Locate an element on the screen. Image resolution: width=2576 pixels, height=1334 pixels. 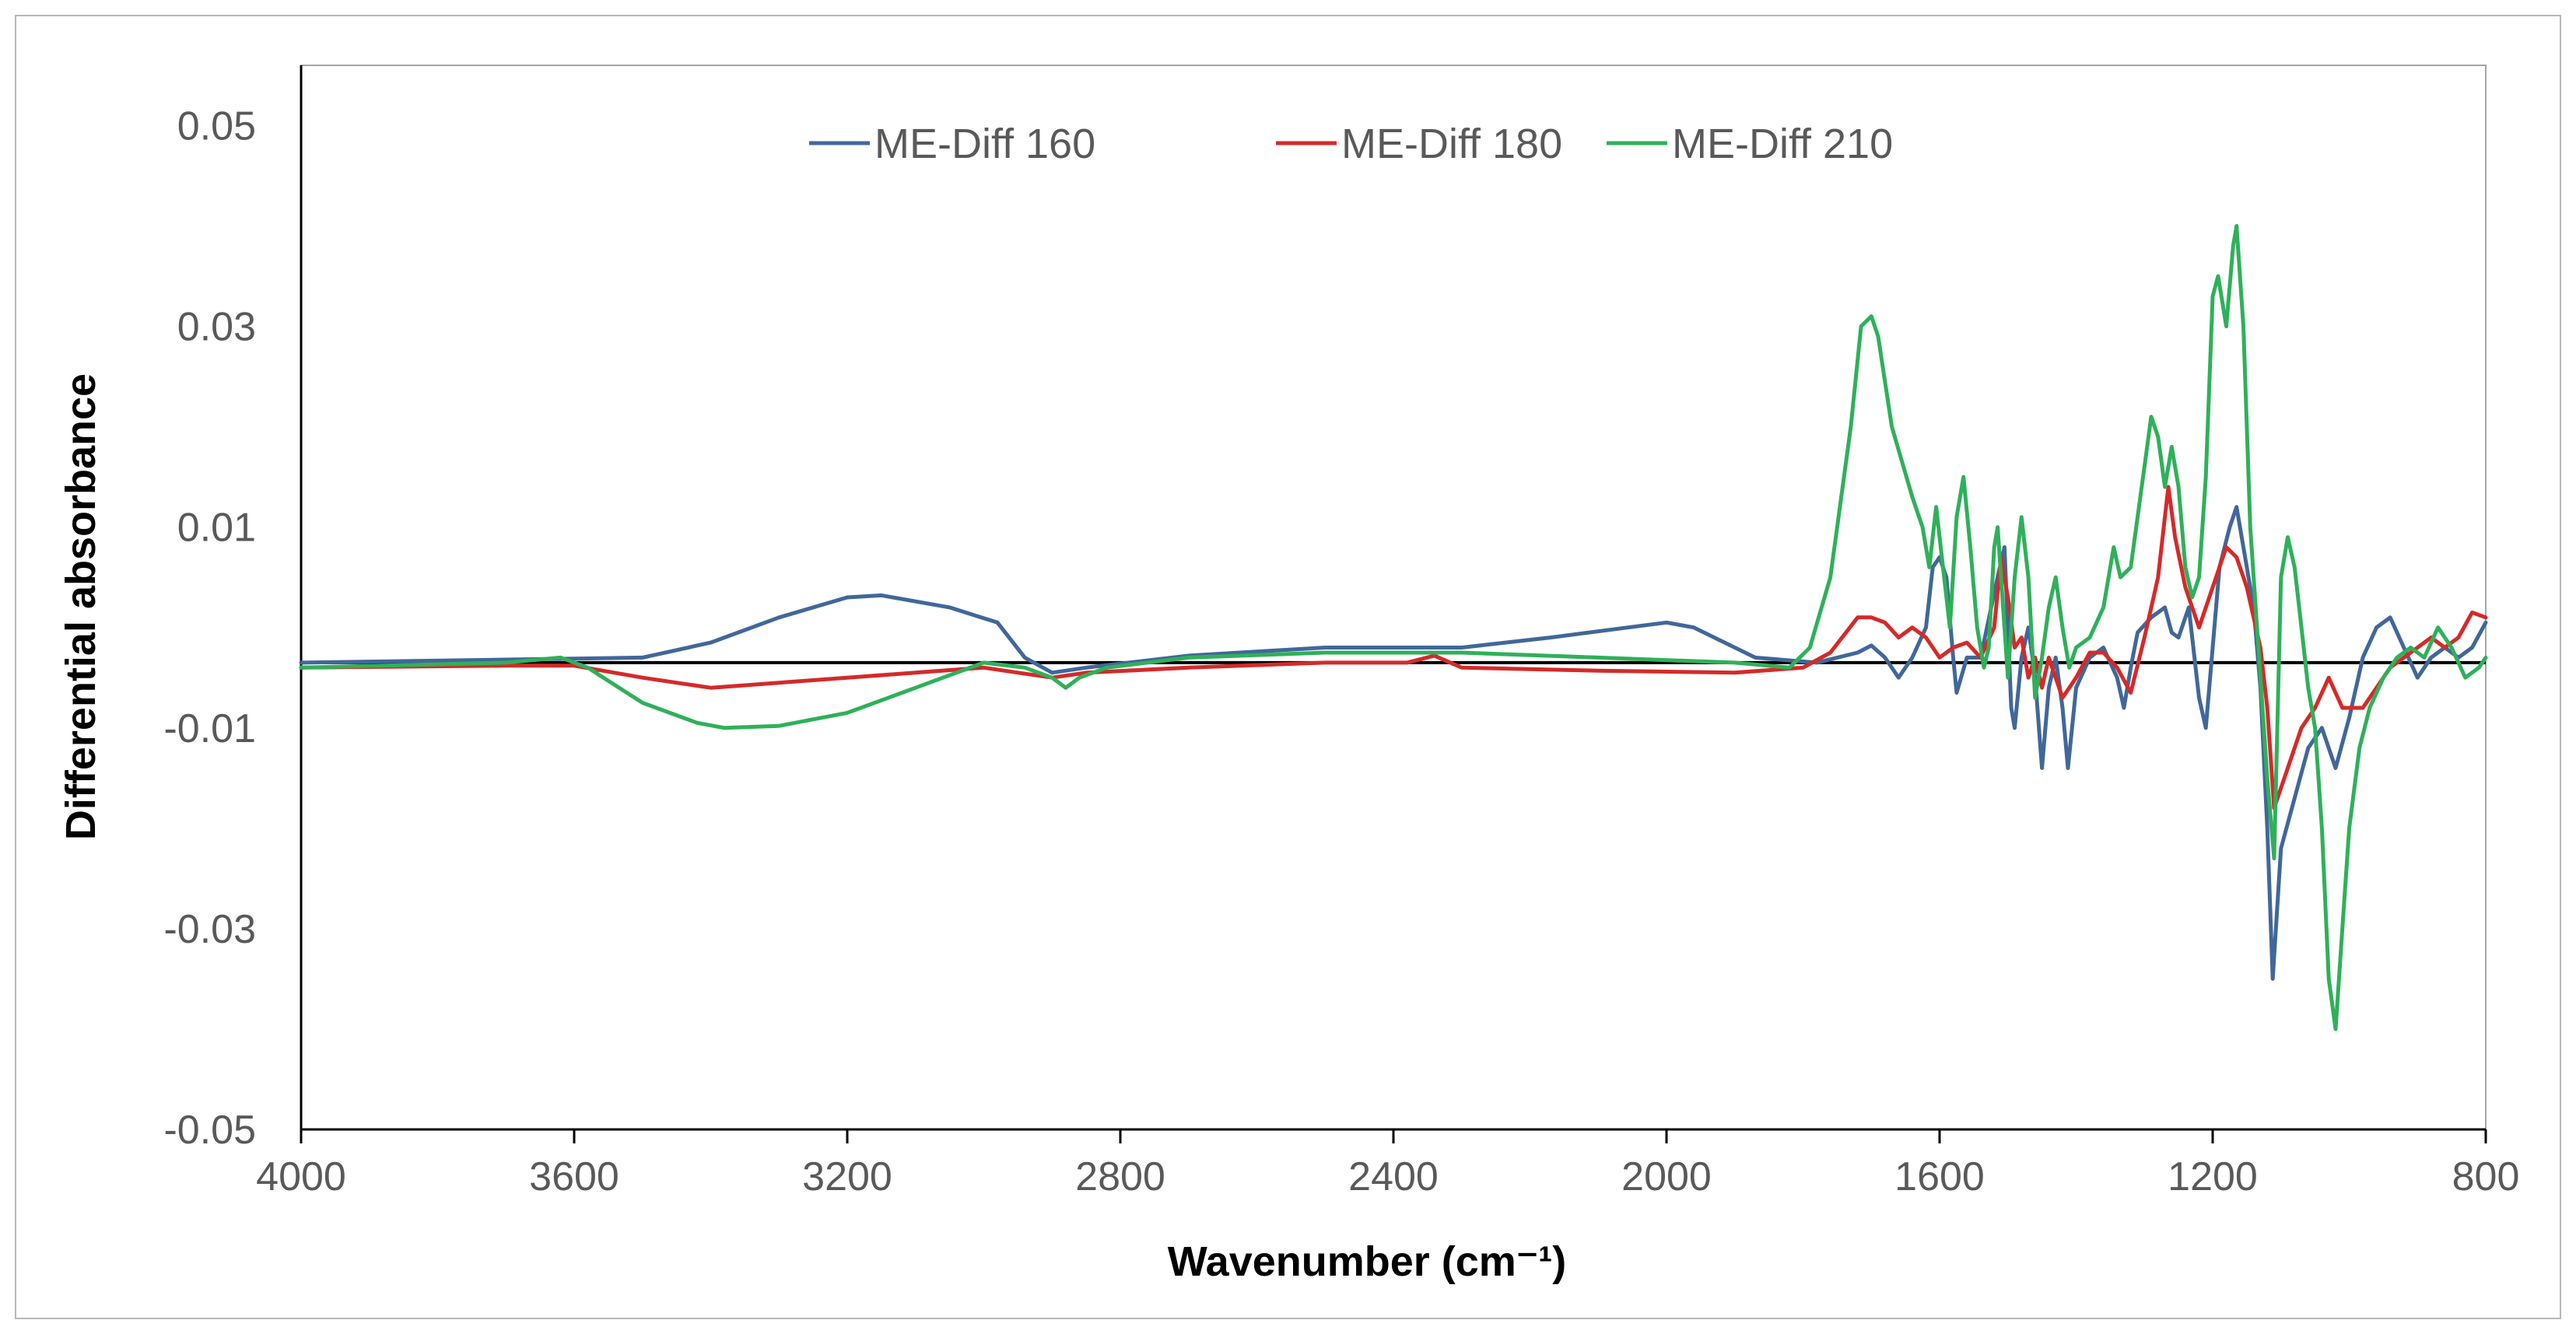
x-tick-label: 3600 is located at coordinates (574, 1176).